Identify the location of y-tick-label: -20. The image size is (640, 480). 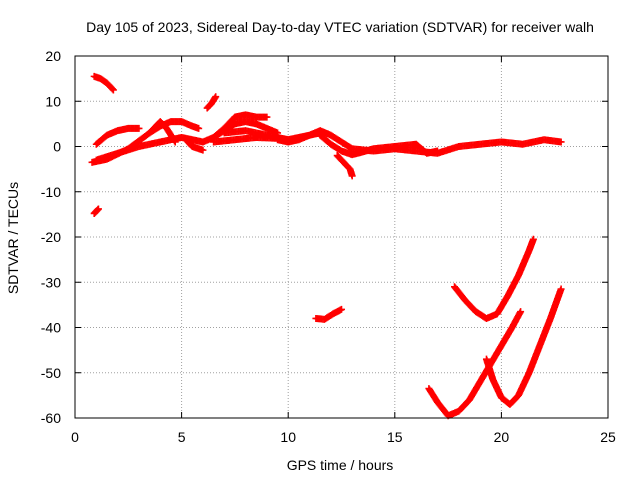
(51, 237).